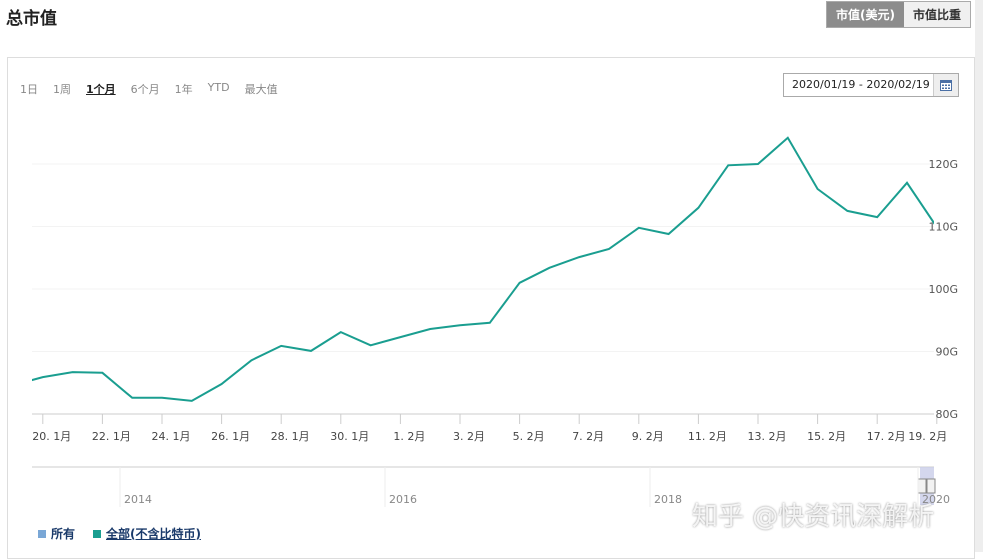 This screenshot has width=983, height=559. I want to click on x-tick-label: 13. 2月, so click(767, 436).